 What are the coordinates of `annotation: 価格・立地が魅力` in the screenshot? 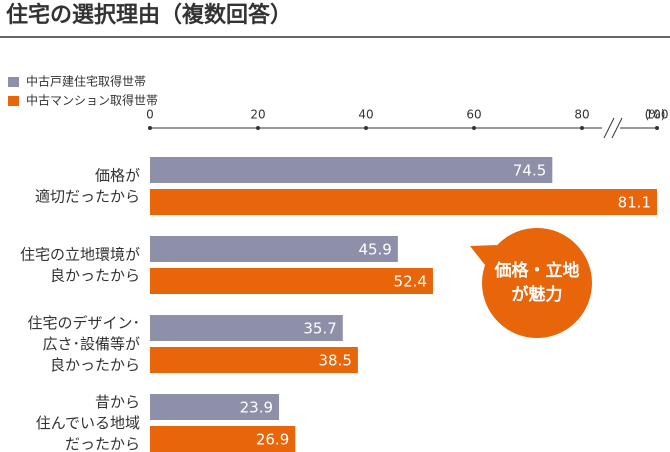 It's located at (537, 282).